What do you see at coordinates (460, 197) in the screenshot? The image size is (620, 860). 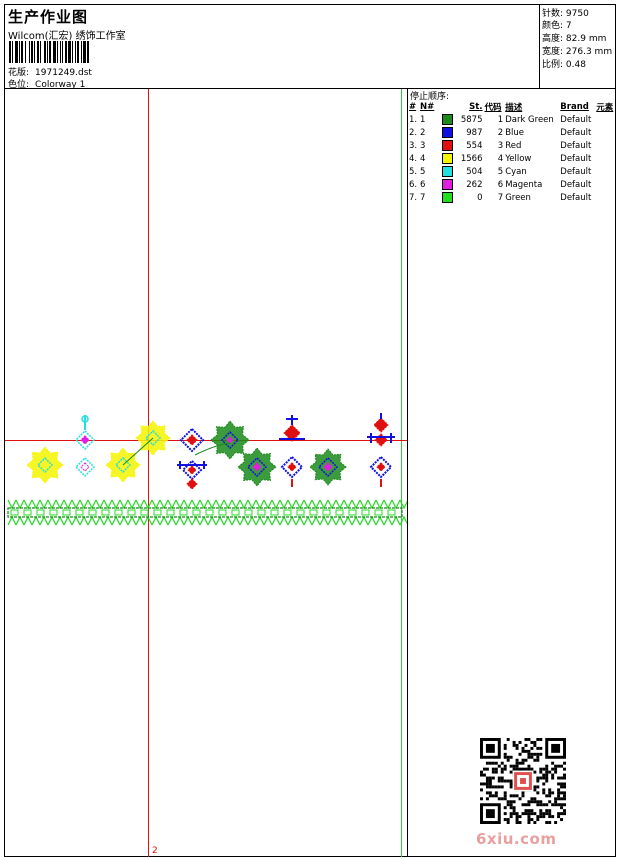 I see `row-stitches: 0` at bounding box center [460, 197].